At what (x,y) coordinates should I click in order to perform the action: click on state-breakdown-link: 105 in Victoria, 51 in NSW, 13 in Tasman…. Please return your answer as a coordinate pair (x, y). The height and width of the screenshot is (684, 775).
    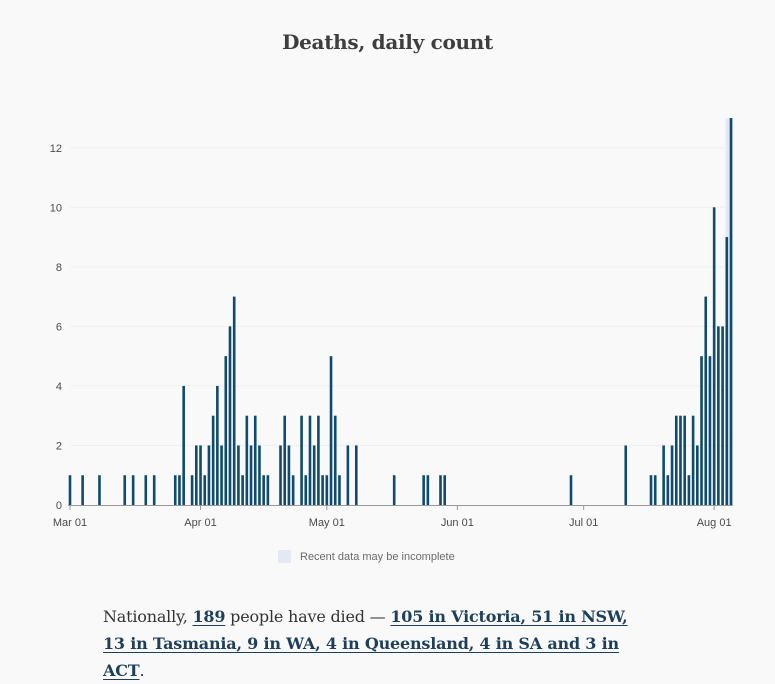
    Looking at the image, I should click on (365, 643).